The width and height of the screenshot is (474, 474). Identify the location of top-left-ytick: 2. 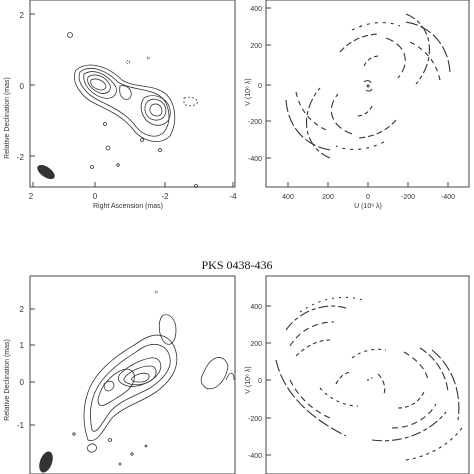
(22, 15).